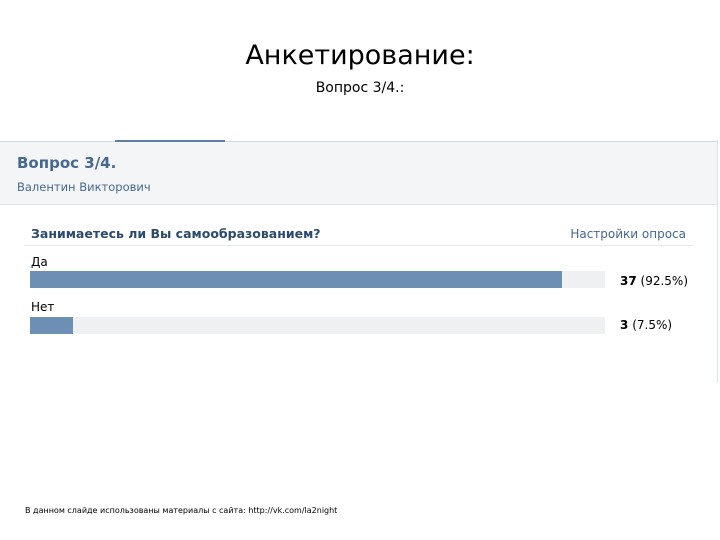  I want to click on option-result: 3 (7.5%), so click(646, 325).